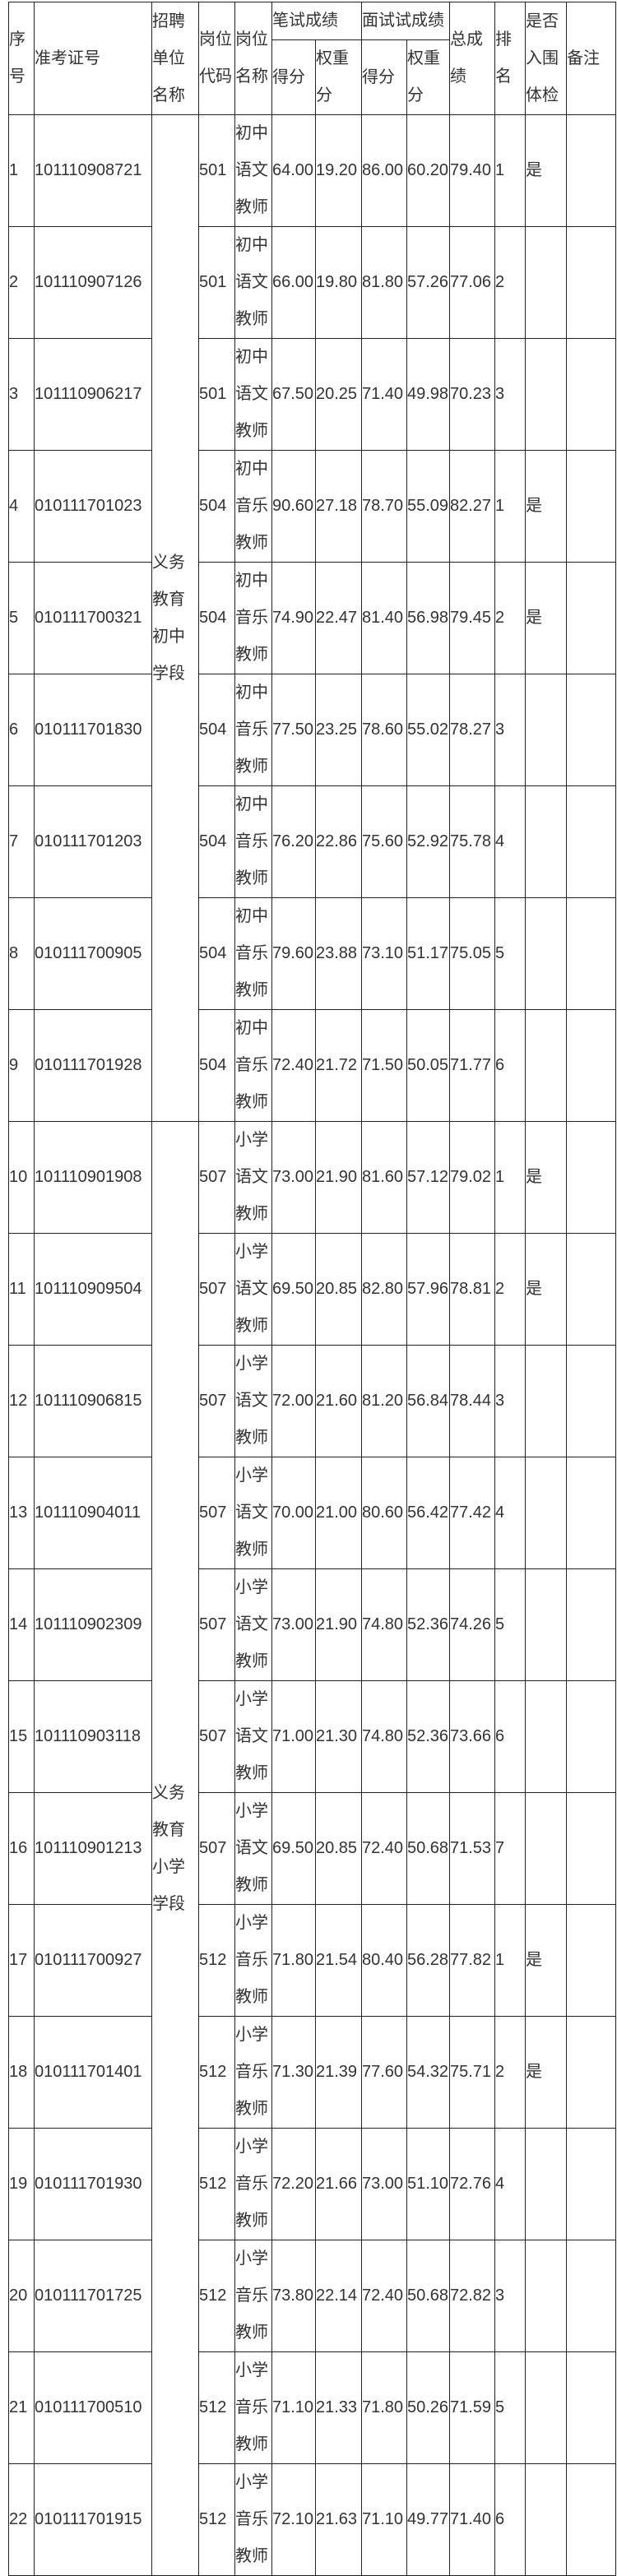 The width and height of the screenshot is (617, 2576). I want to click on written-score-cell: 71.10, so click(293, 2407).